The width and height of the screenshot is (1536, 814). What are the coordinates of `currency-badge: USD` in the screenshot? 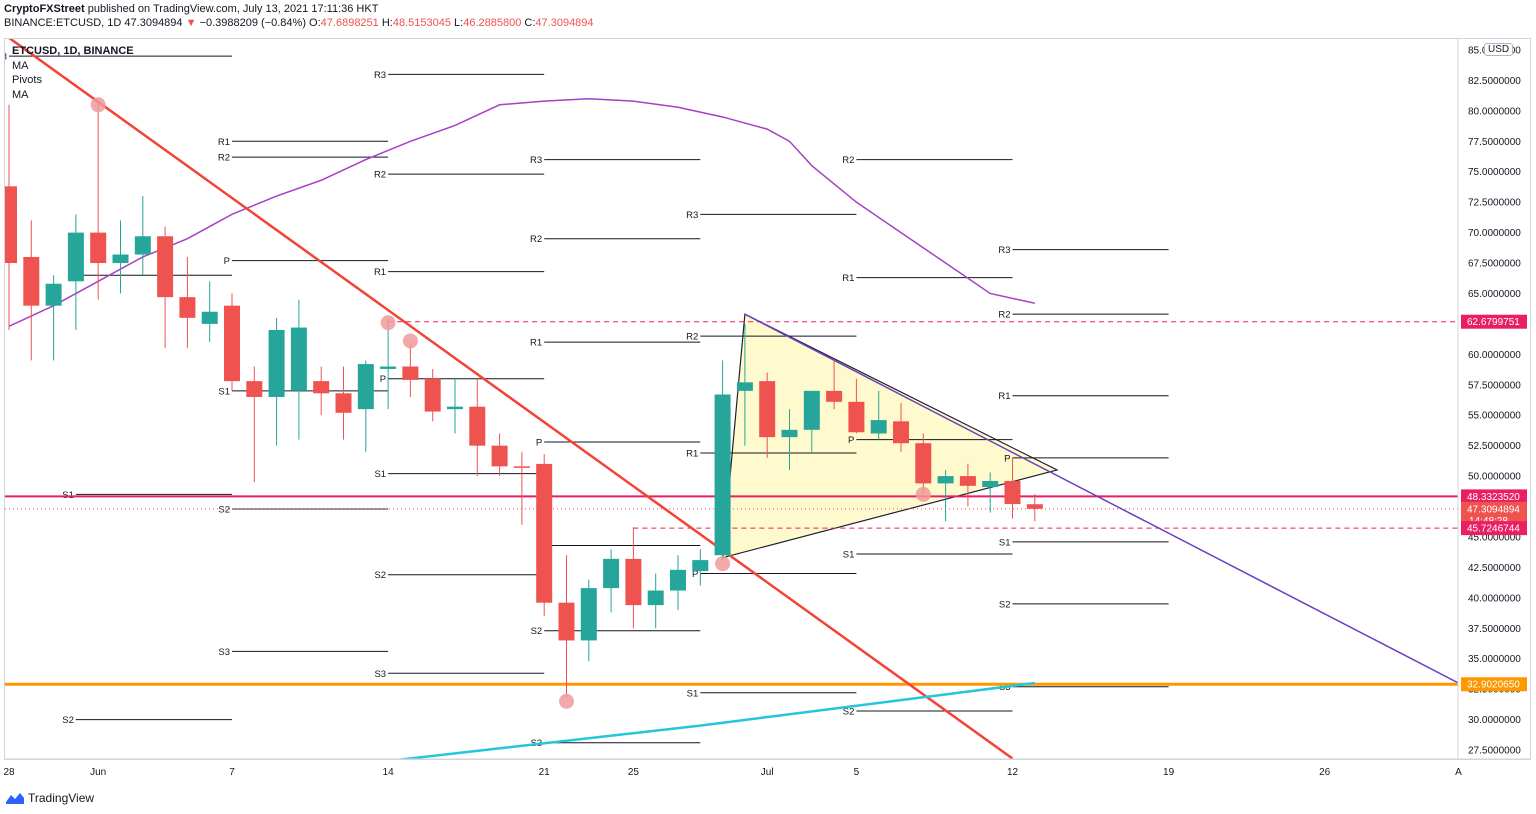 It's located at (1499, 49).